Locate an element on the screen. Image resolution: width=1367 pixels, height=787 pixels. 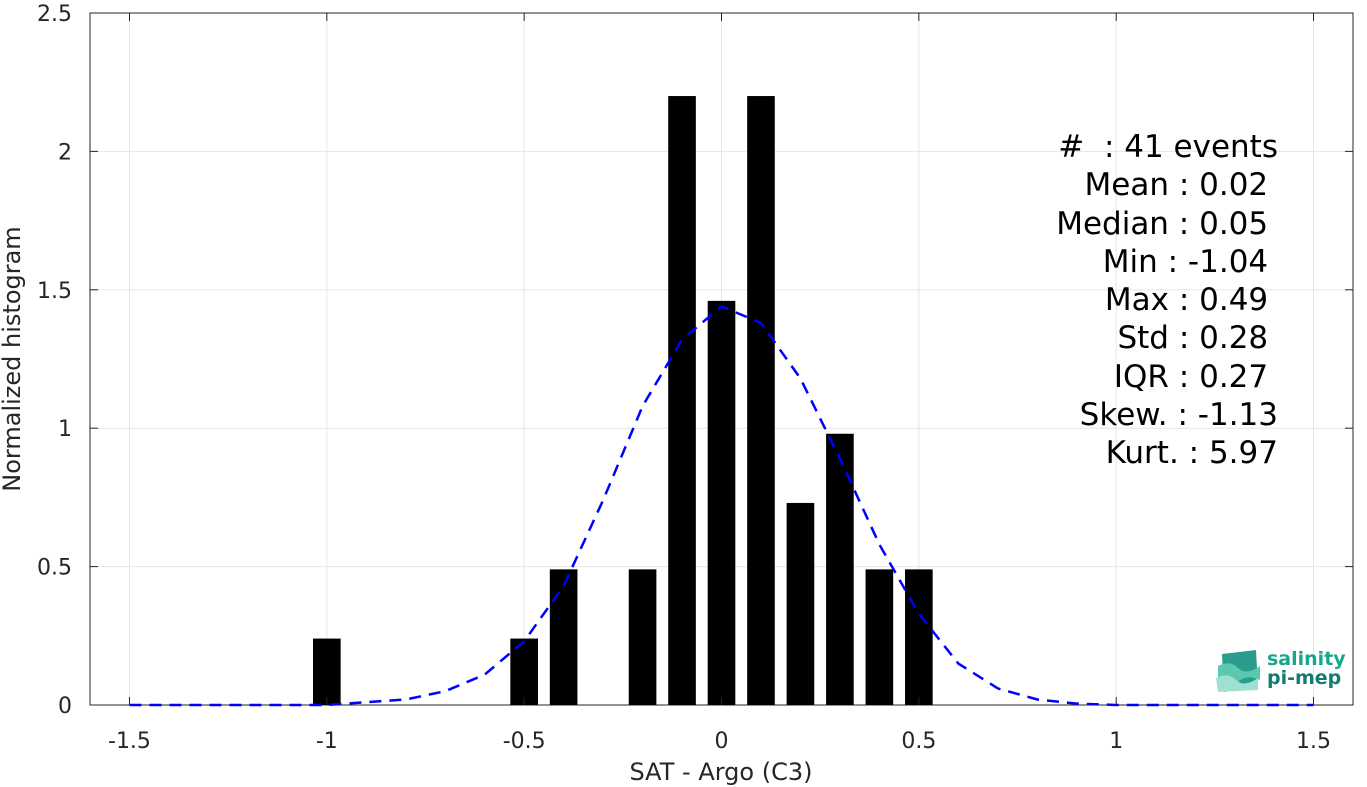
y-tick-label: 0 is located at coordinates (65, 706).